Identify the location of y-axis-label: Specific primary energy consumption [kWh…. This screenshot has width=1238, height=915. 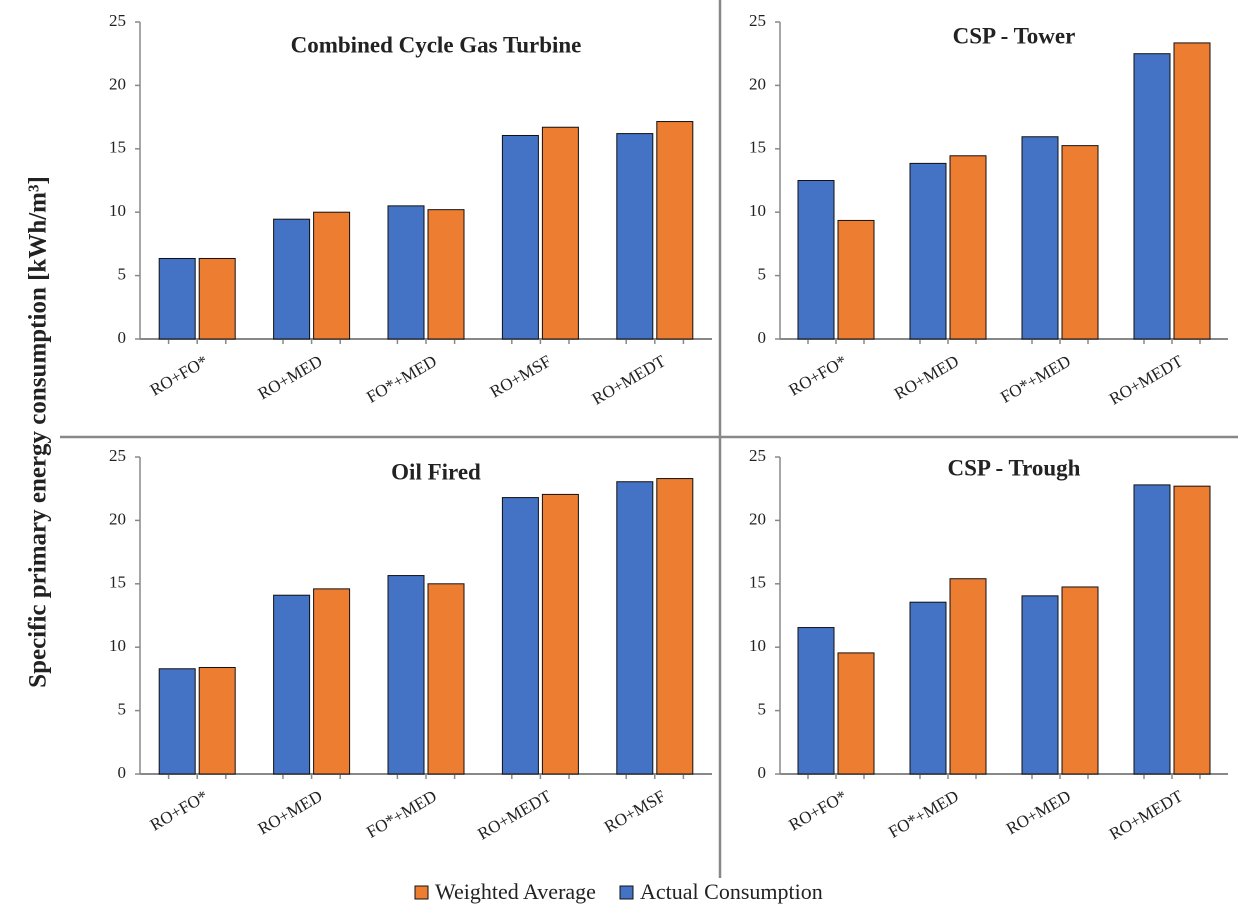
(38, 432).